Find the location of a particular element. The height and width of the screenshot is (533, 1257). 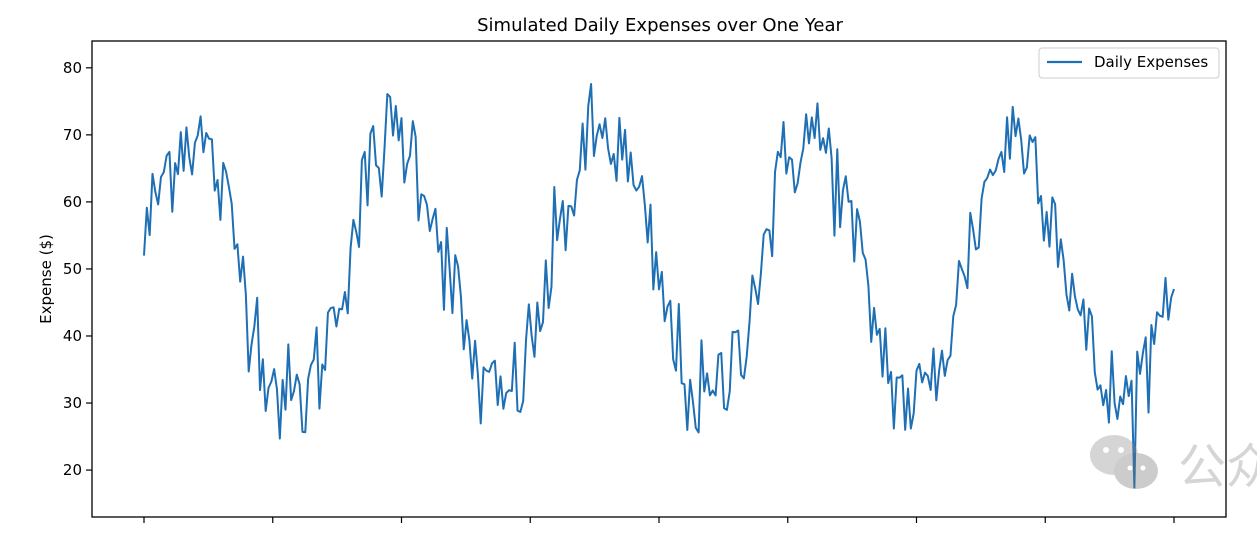

y-tick-label: 60 is located at coordinates (72, 202).